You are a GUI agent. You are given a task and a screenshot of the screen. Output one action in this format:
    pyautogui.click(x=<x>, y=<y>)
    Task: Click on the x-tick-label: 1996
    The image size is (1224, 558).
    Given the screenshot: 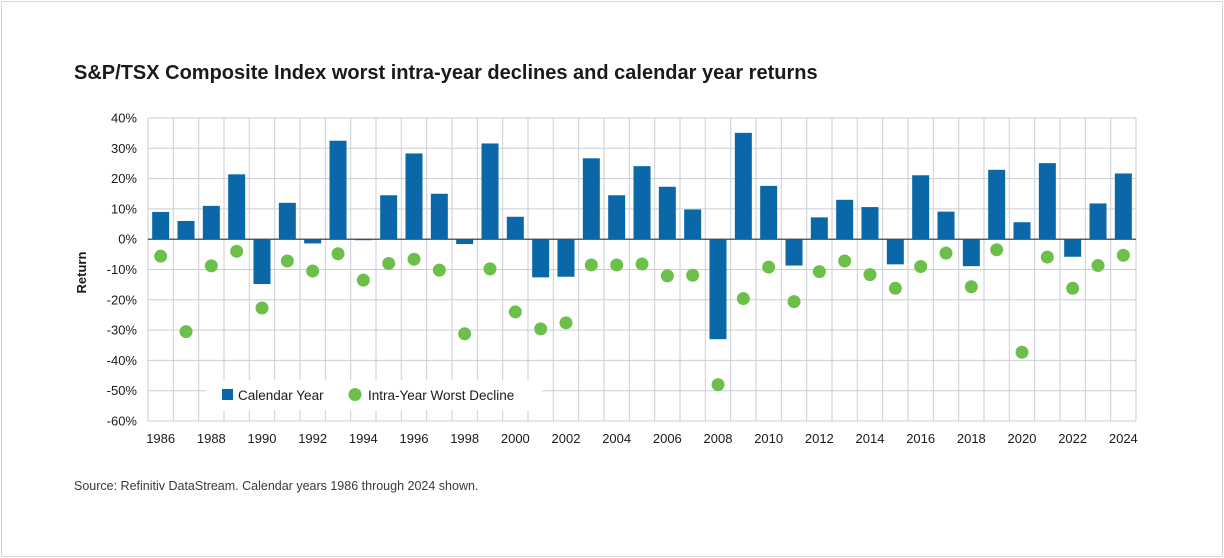 What is the action you would take?
    pyautogui.click(x=414, y=438)
    